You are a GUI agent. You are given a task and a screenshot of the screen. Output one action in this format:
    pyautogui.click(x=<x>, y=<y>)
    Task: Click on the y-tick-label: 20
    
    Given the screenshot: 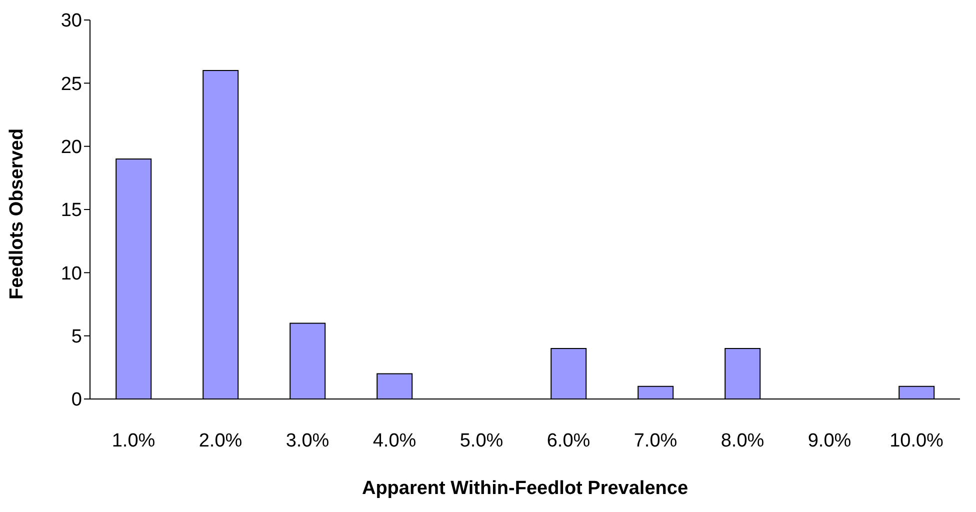 What is the action you would take?
    pyautogui.click(x=71, y=147)
    